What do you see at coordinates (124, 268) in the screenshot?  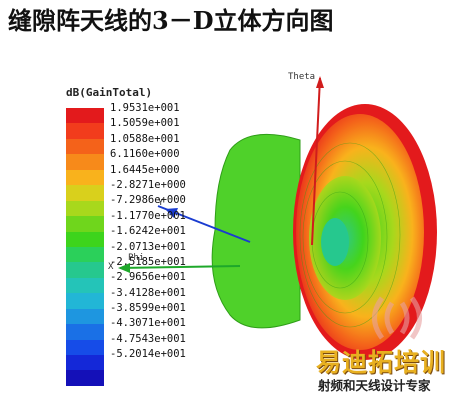 I see `phi-axis-arrow` at bounding box center [124, 268].